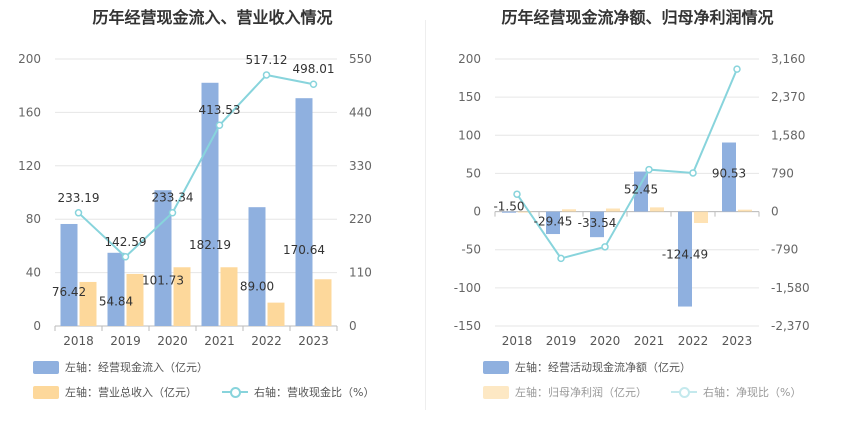 The height and width of the screenshot is (437, 850). I want to click on legend-item-cash-inflow: 左轴：经营现金流入（亿元）, so click(120, 367).